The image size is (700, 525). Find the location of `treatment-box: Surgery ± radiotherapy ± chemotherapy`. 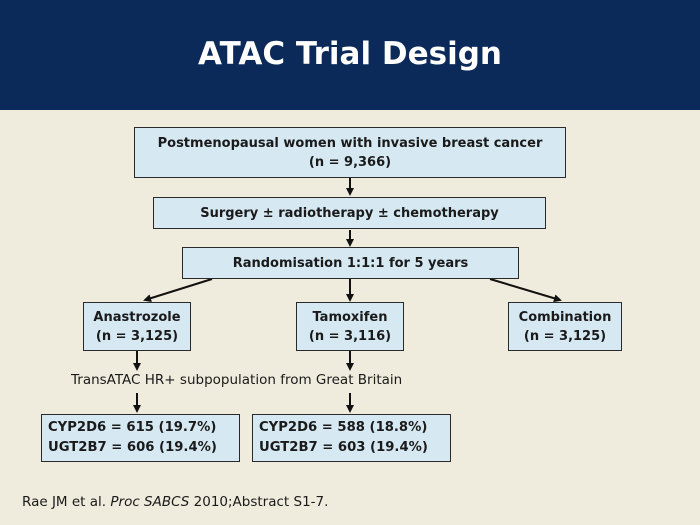

treatment-box: Surgery ± radiotherapy ± chemotherapy is located at coordinates (349, 213).